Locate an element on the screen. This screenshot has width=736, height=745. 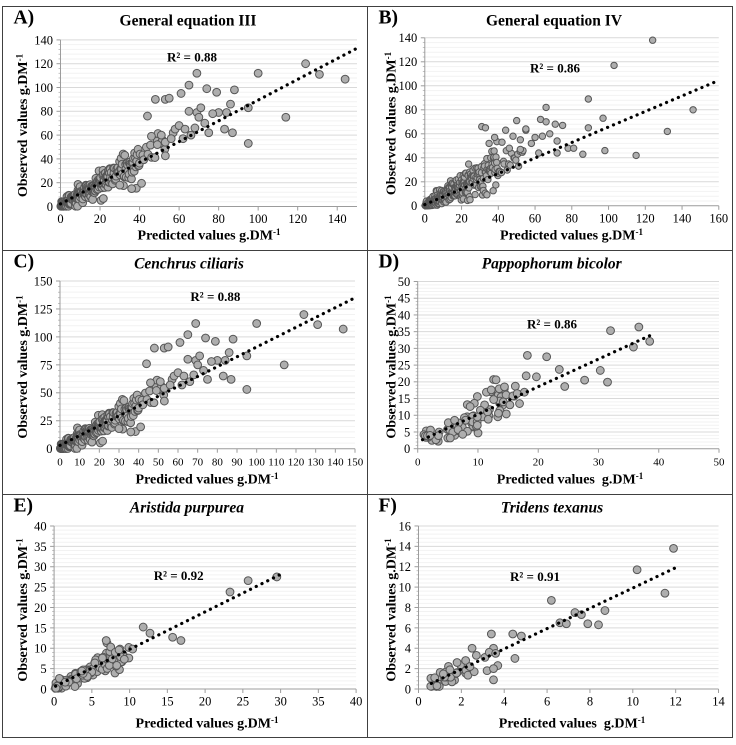
svg-text: 6 is located at coordinates (408, 628).